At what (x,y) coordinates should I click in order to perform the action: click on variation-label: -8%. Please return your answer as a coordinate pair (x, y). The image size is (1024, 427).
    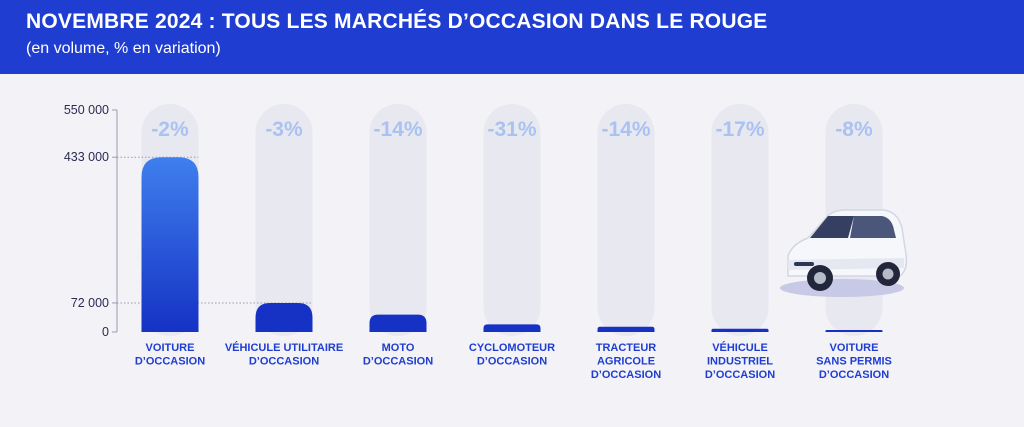
    Looking at the image, I should click on (854, 129).